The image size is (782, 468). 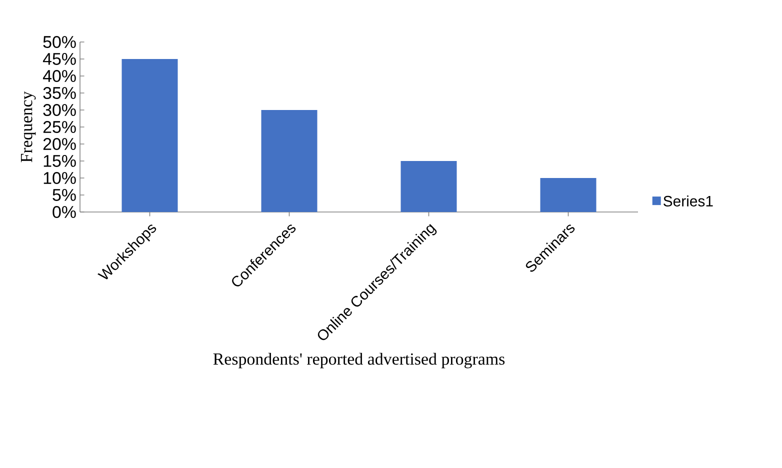 What do you see at coordinates (59, 76) in the screenshot?
I see `y-tick-label: 40%` at bounding box center [59, 76].